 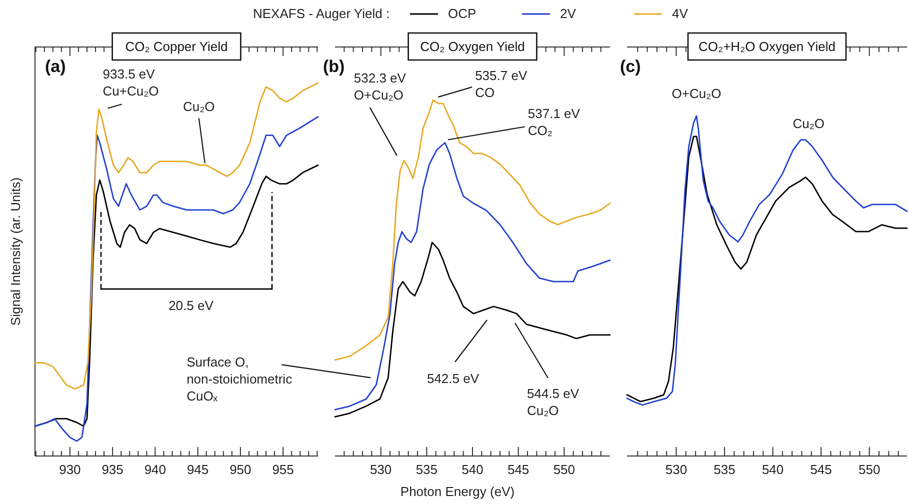 What do you see at coordinates (453, 378) in the screenshot?
I see `annotation: 542.5 eV` at bounding box center [453, 378].